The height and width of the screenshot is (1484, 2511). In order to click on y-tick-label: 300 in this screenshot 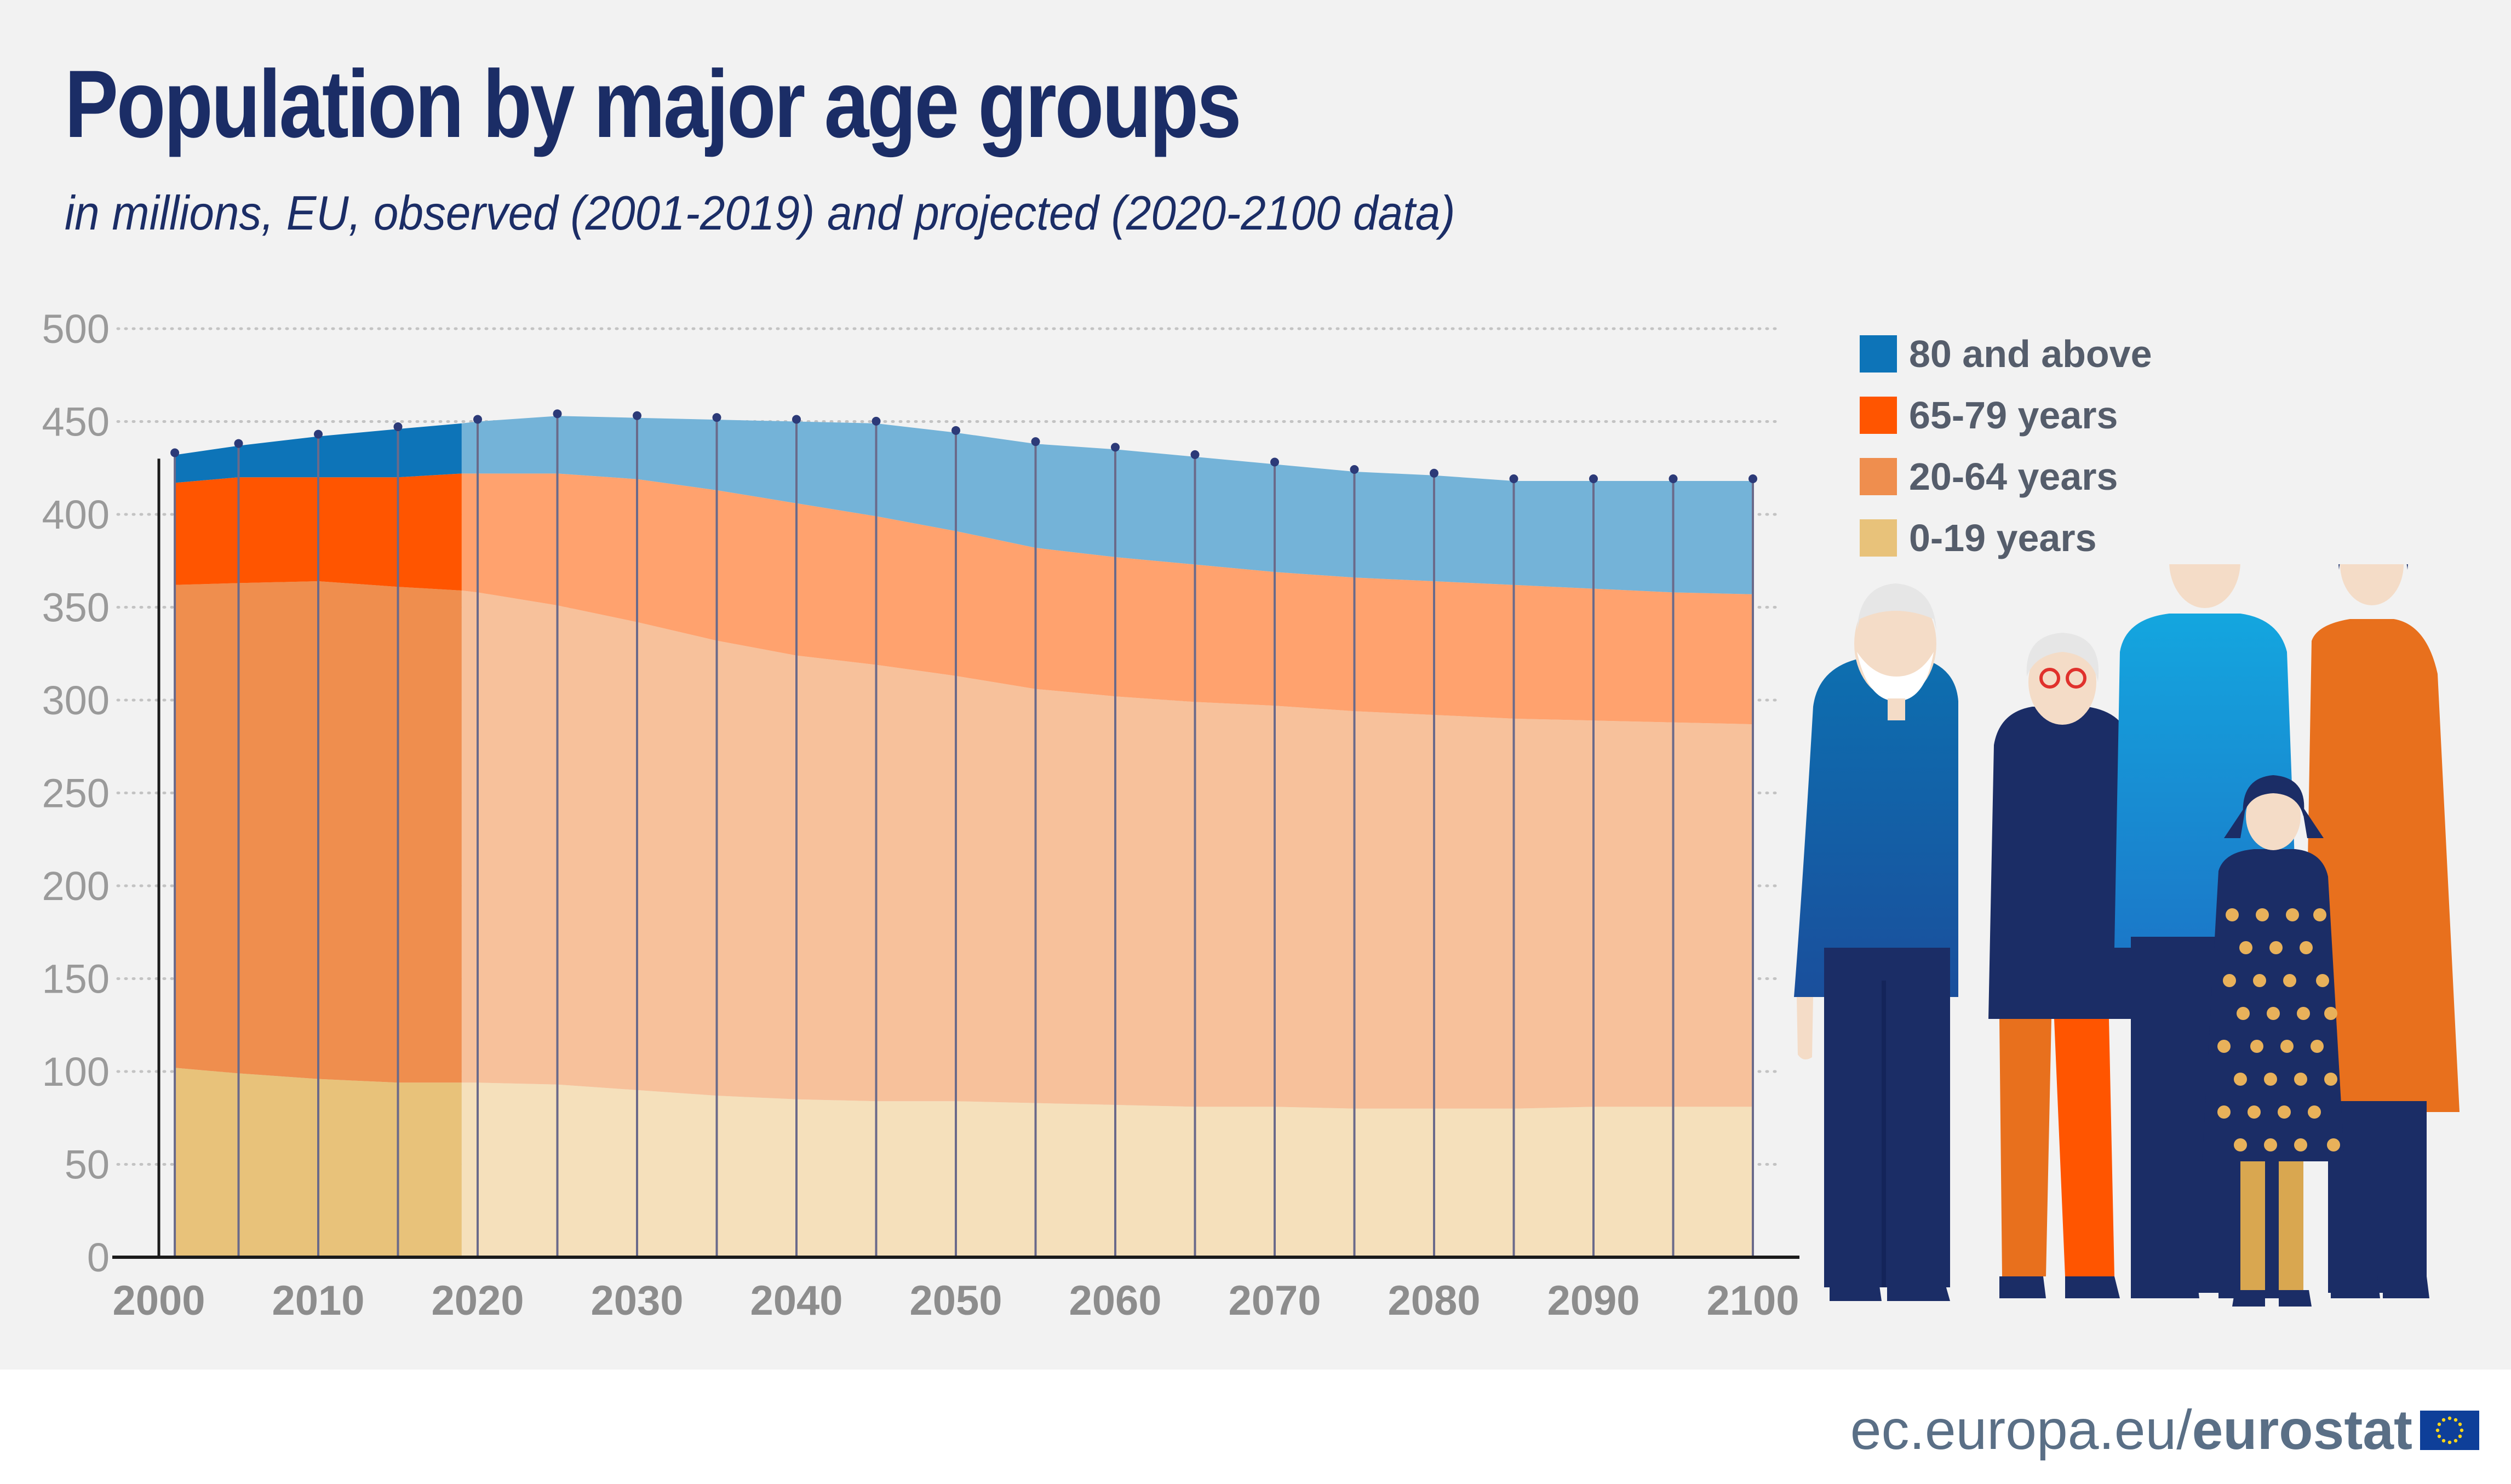, I will do `click(76, 700)`.